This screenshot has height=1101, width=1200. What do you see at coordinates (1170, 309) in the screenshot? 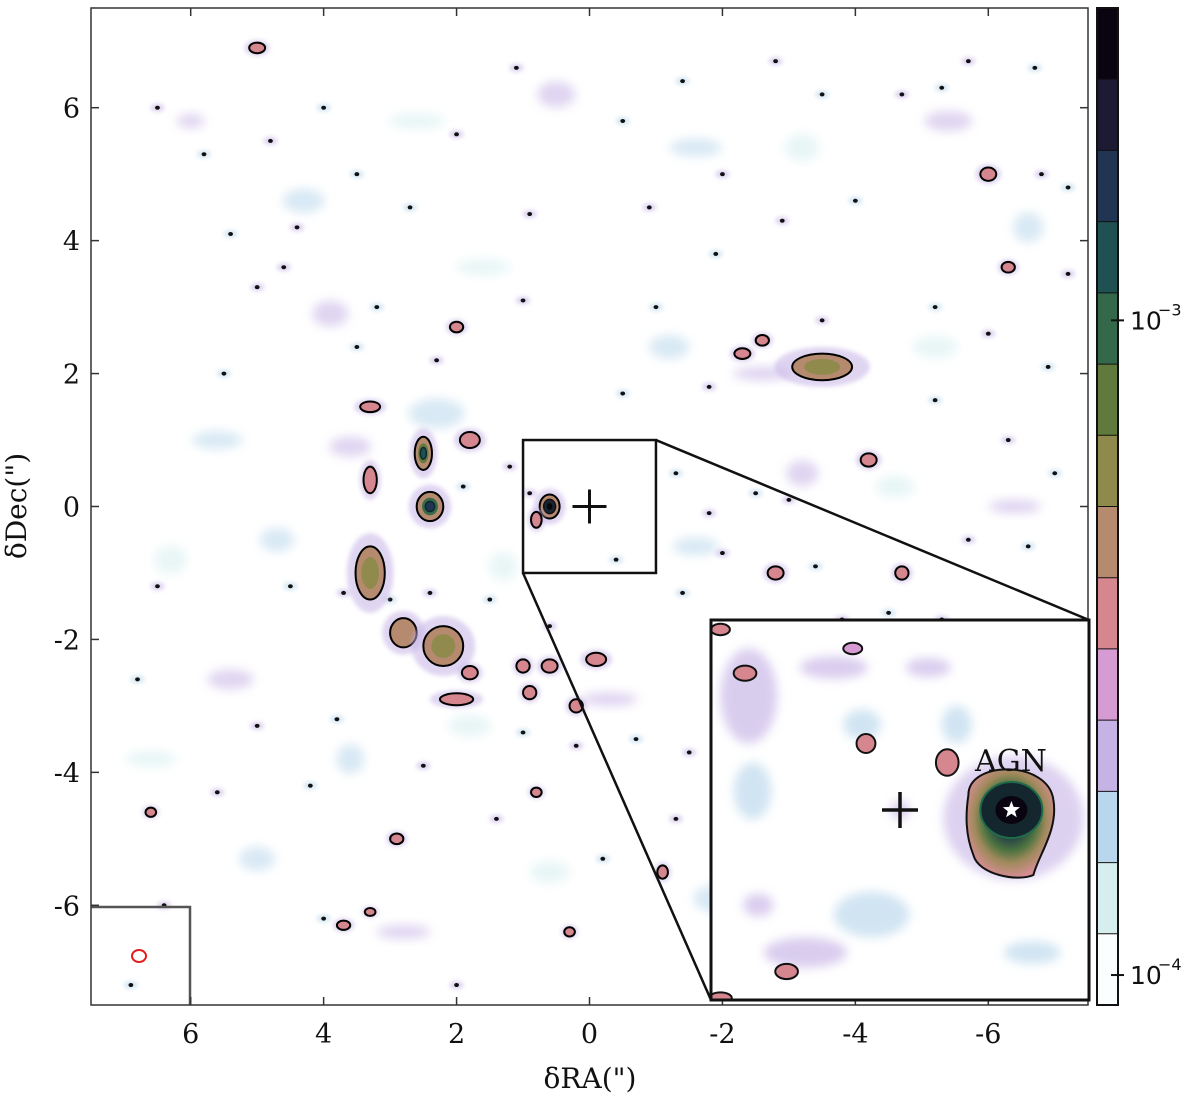
I see `colorbar-tick-exponent: −3` at bounding box center [1170, 309].